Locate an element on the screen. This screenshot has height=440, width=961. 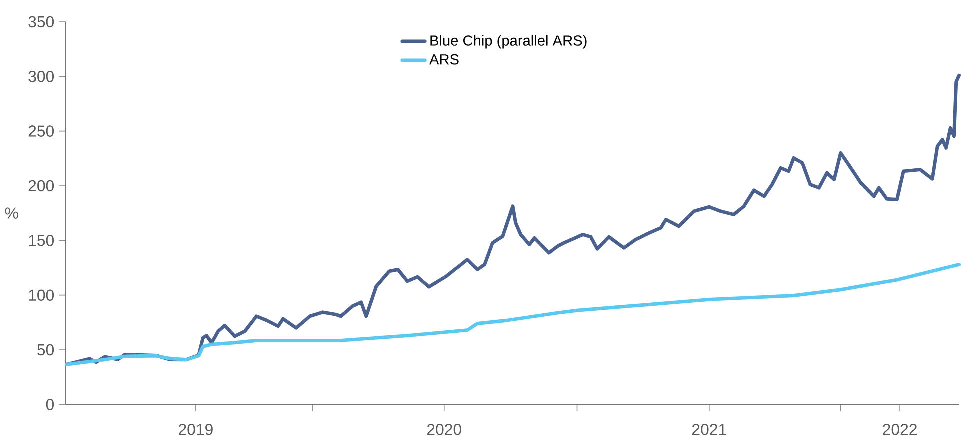
y-tick-label: 100 is located at coordinates (41, 296).